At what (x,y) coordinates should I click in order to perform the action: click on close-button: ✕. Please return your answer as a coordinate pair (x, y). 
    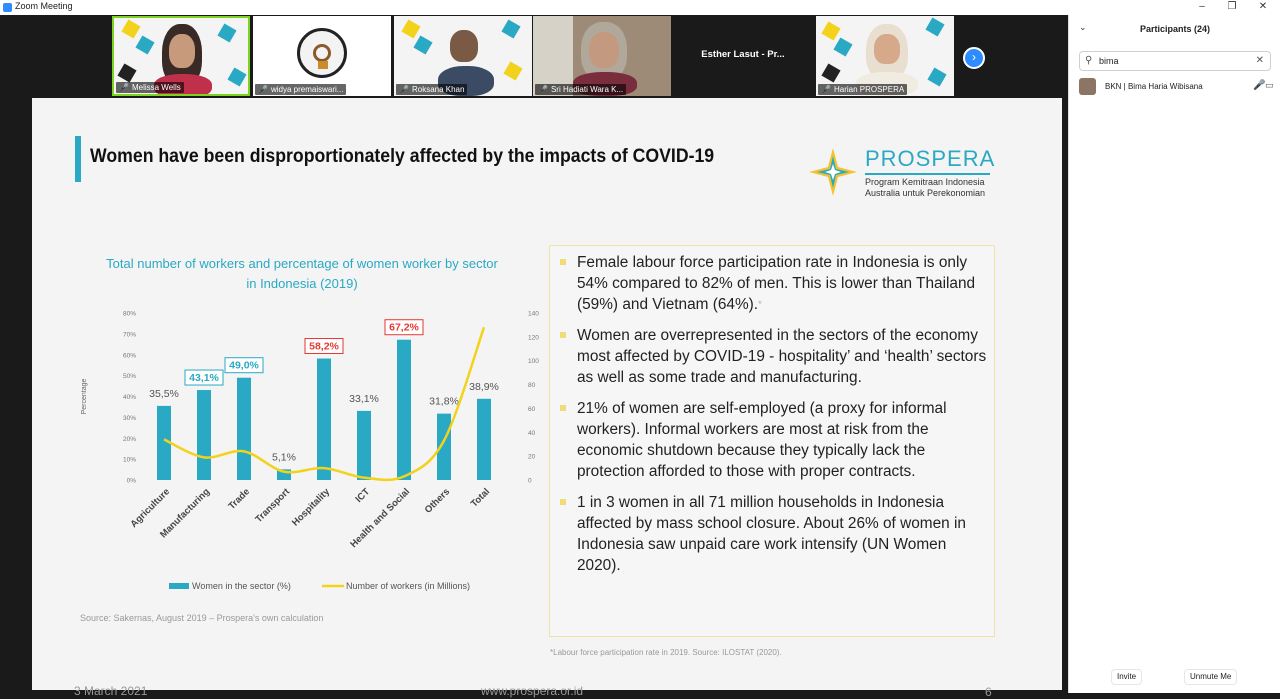
    Looking at the image, I should click on (1263, 7).